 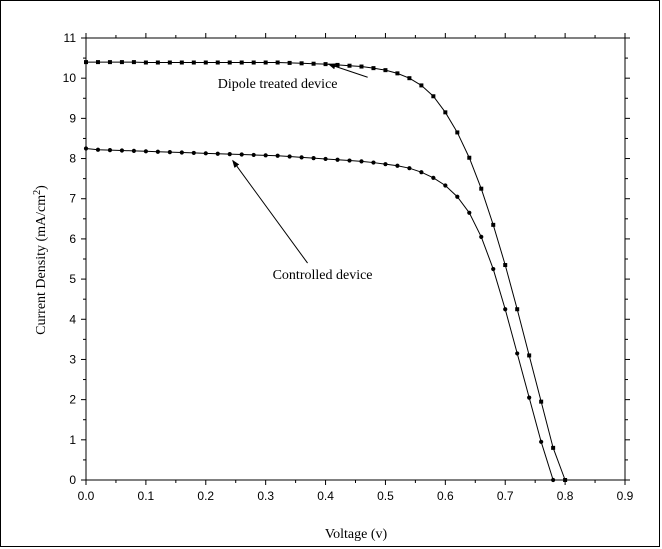 I want to click on y-tick-label: 11, so click(x=70, y=38).